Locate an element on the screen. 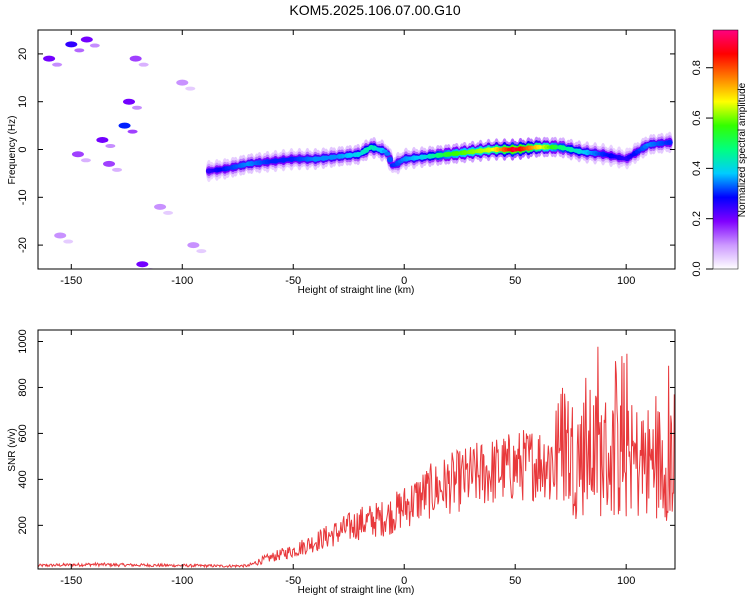  colorbar-tick-label: 0.8 is located at coordinates (697, 67).